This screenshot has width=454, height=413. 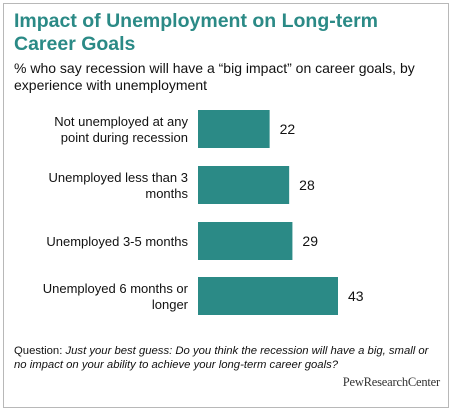 I want to click on category-label: Unemployed 3-5 months, so click(x=117, y=241).